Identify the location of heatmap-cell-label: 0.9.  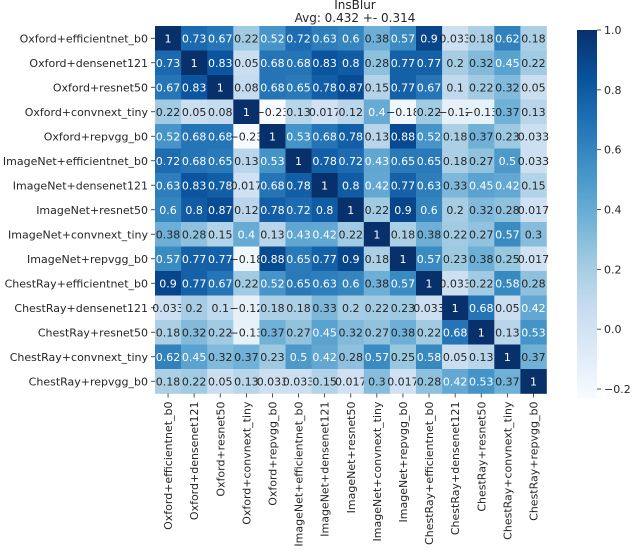
(403, 210).